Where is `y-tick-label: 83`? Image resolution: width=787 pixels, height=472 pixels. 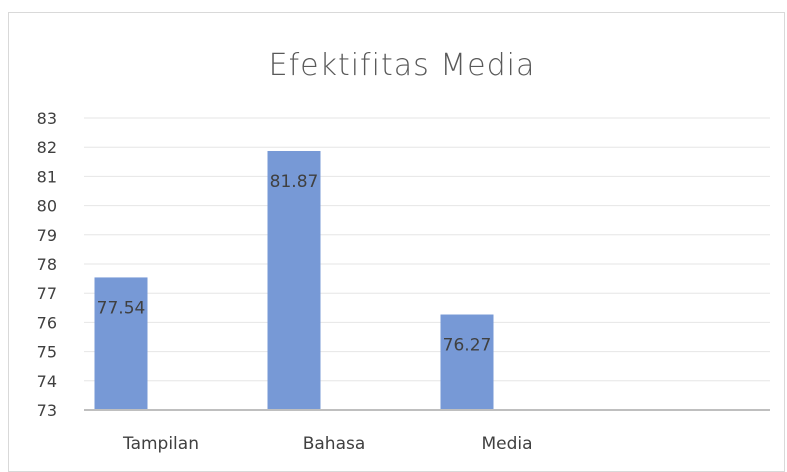 y-tick-label: 83 is located at coordinates (47, 118).